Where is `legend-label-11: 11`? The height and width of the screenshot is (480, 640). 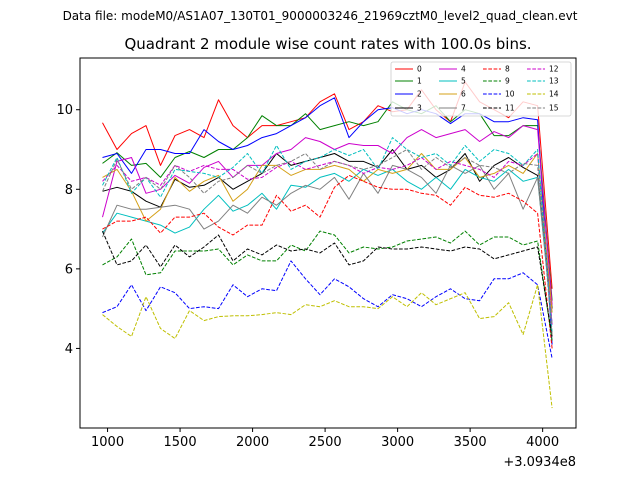 legend-label-11: 11 is located at coordinates (510, 108).